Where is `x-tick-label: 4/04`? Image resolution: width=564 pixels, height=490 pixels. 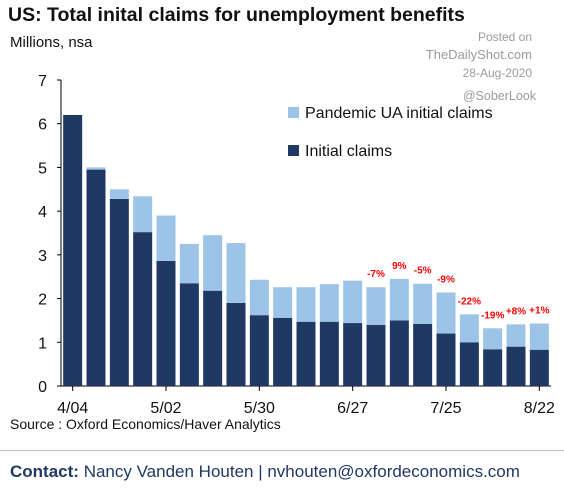 x-tick-label: 4/04 is located at coordinates (72, 408).